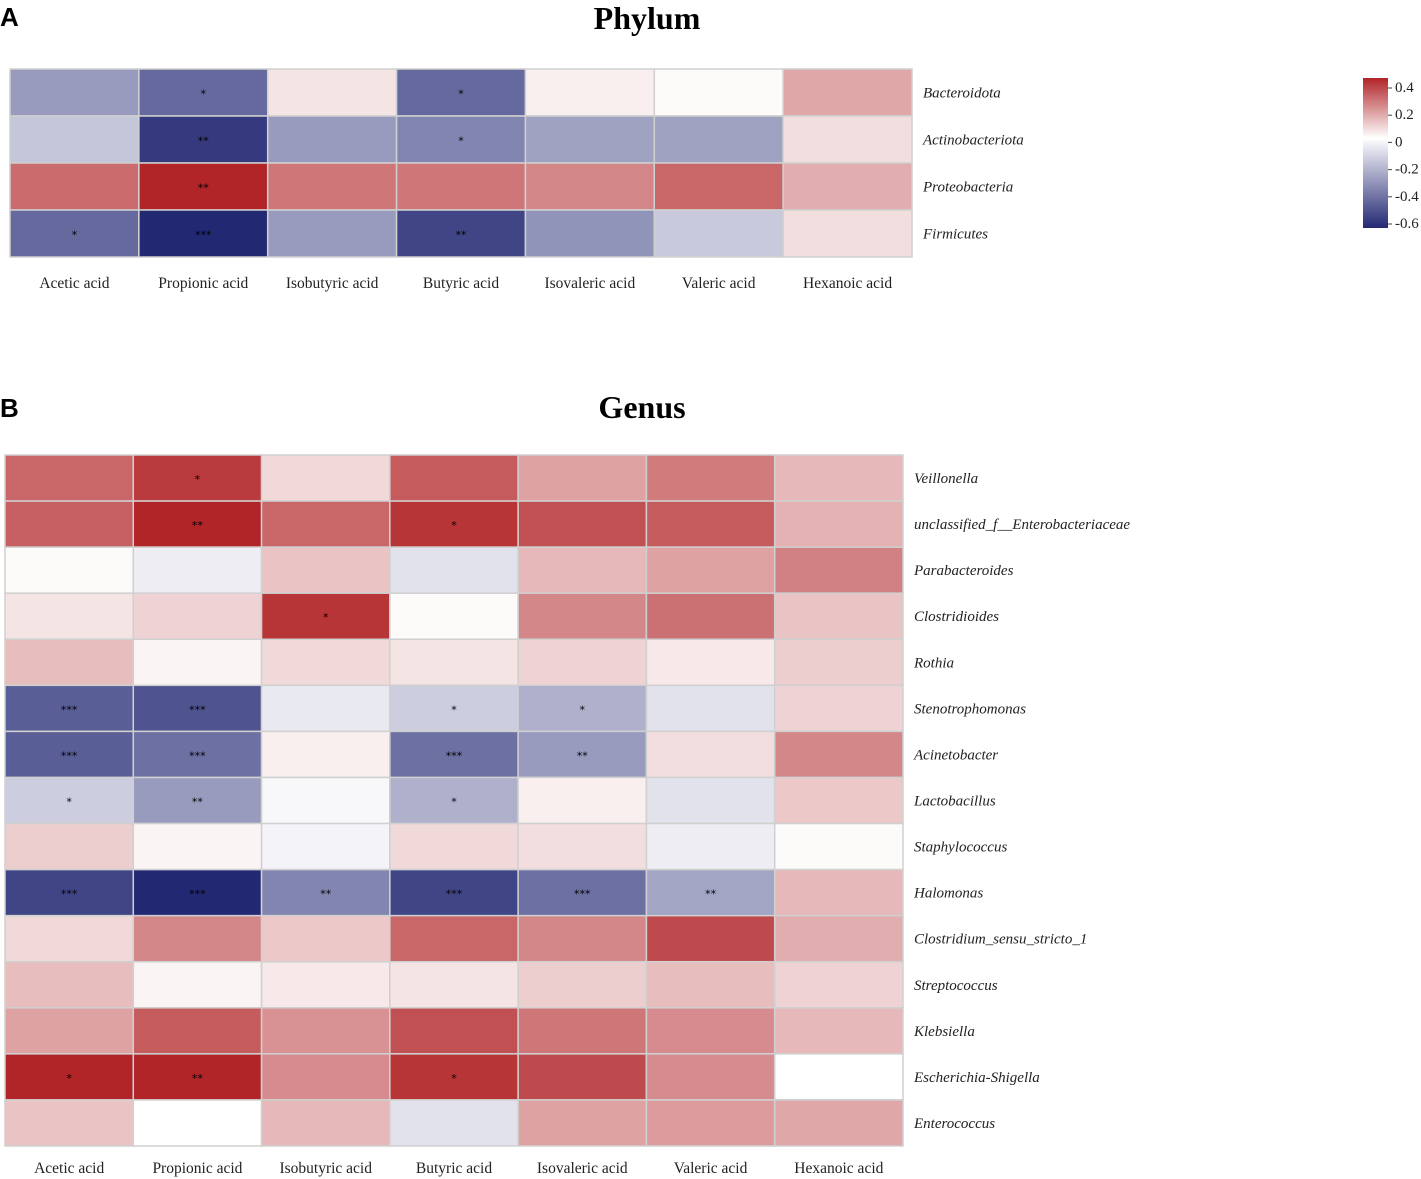 This screenshot has width=1421, height=1179. I want to click on color-legend: 0.4 0.2 0 -0.2 -0.4 -0.6, so click(1391, 155).